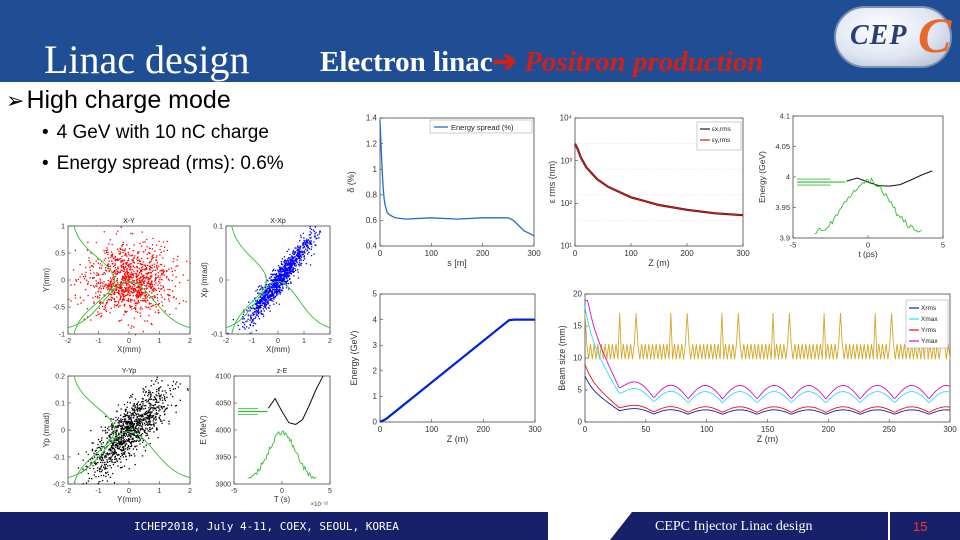 The width and height of the screenshot is (960, 540). I want to click on x-tick-label: 200, so click(483, 253).